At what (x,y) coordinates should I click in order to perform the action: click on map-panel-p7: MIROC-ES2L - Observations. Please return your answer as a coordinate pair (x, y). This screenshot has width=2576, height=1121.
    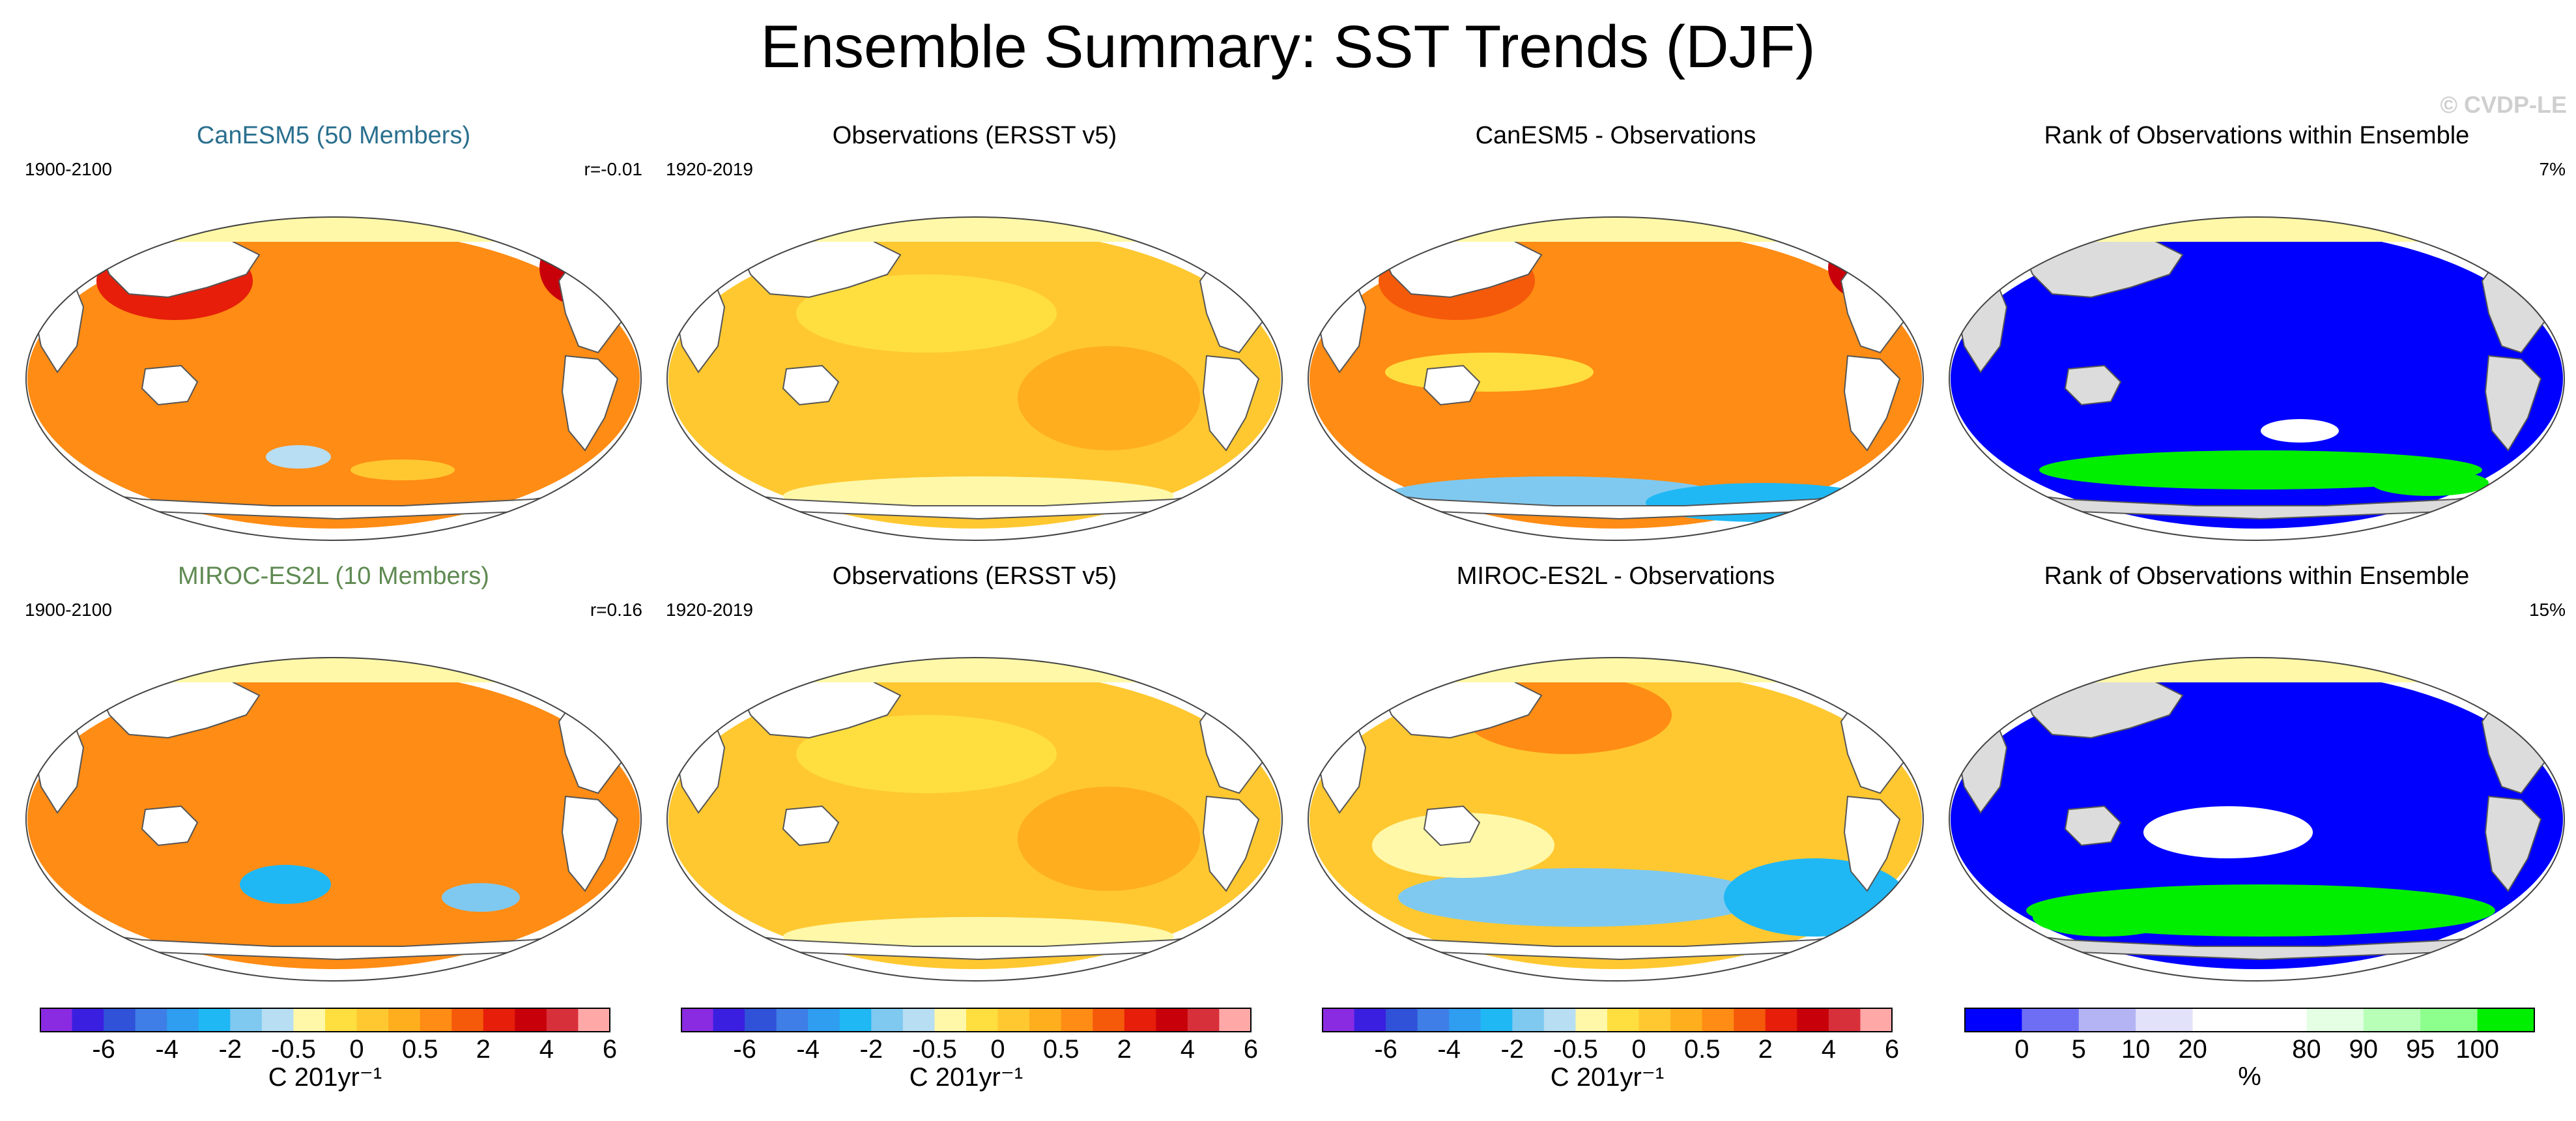
    Looking at the image, I should click on (1616, 783).